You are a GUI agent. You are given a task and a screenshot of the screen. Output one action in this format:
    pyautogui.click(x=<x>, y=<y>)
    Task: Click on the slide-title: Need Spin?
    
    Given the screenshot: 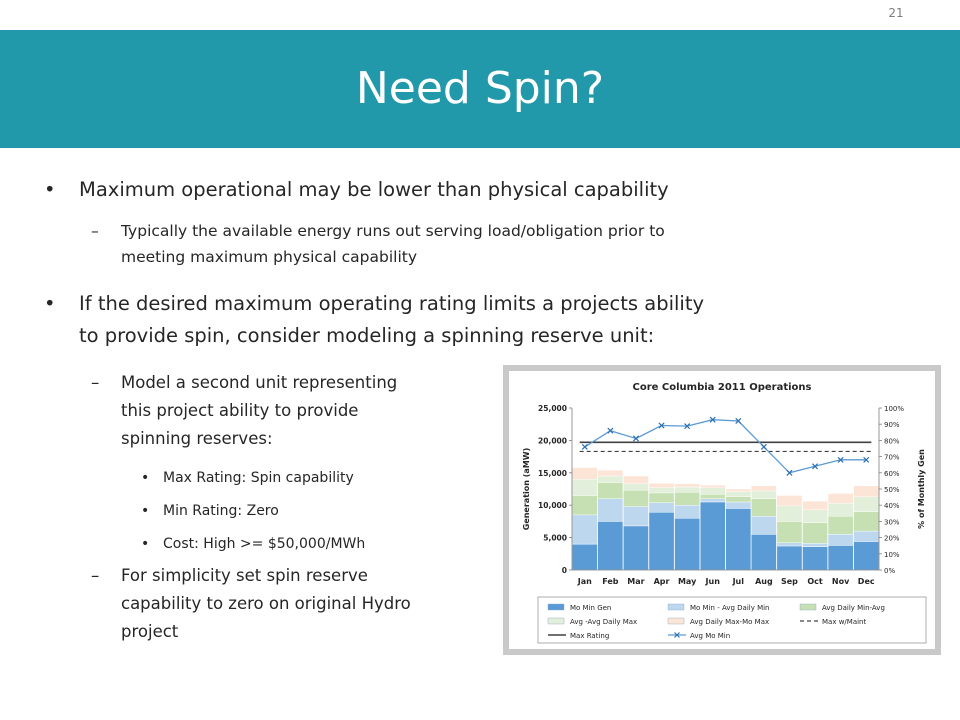 What is the action you would take?
    pyautogui.click(x=480, y=88)
    